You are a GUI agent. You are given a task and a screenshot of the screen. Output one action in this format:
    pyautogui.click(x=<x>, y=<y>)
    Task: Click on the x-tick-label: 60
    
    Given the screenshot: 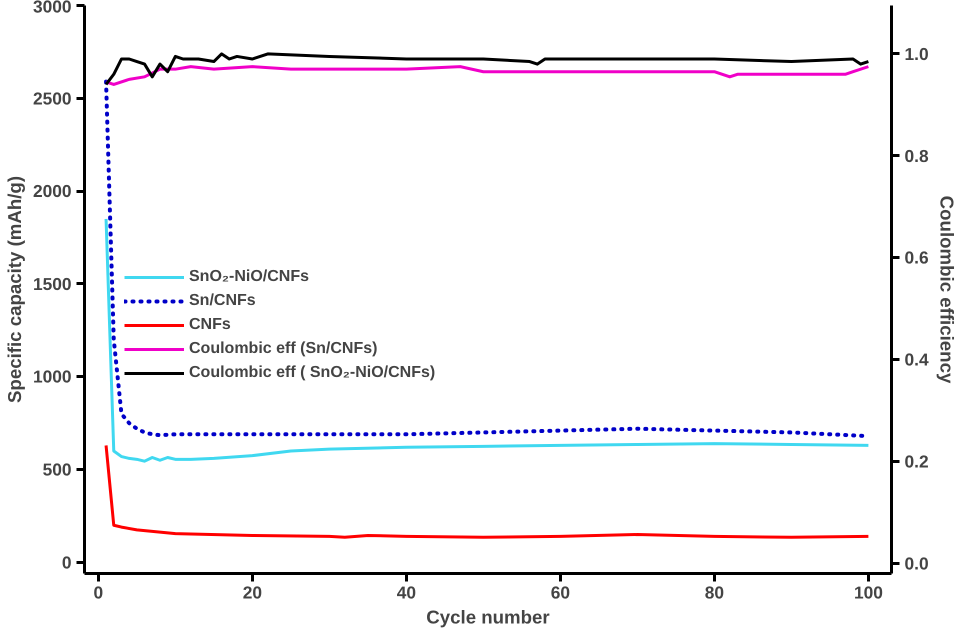 What is the action you would take?
    pyautogui.click(x=560, y=592)
    